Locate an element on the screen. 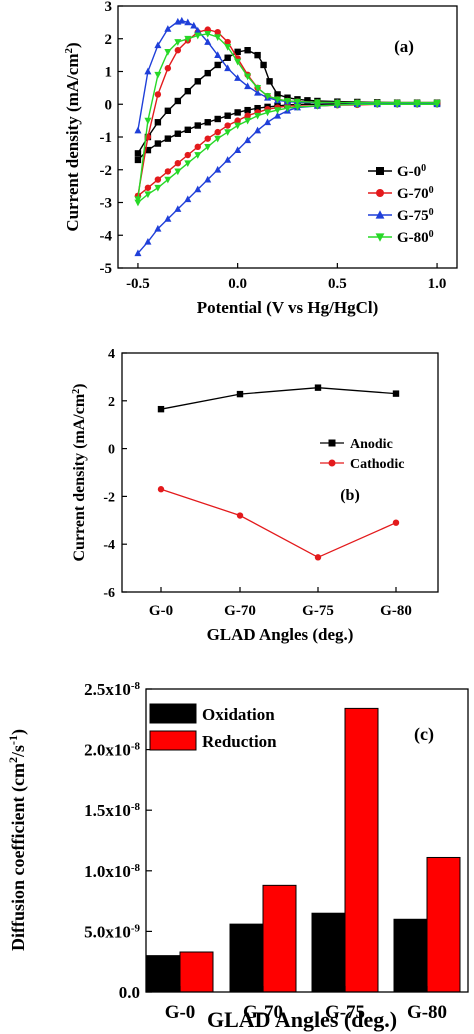 The image size is (474, 1034). y-tick-label-a: -1 is located at coordinates (106, 138).